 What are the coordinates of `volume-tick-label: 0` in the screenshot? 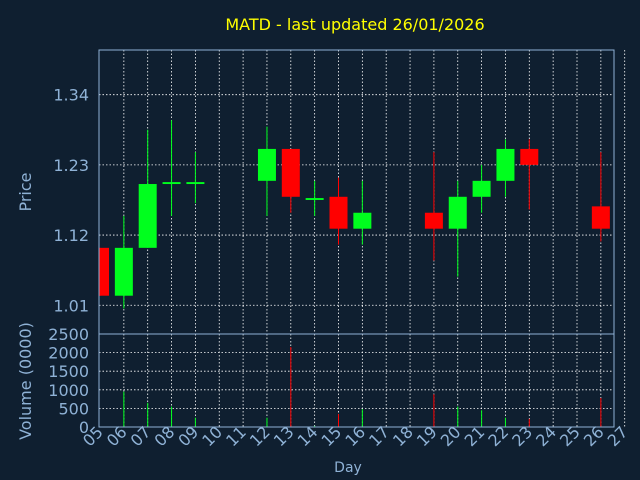 It's located at (84, 427).